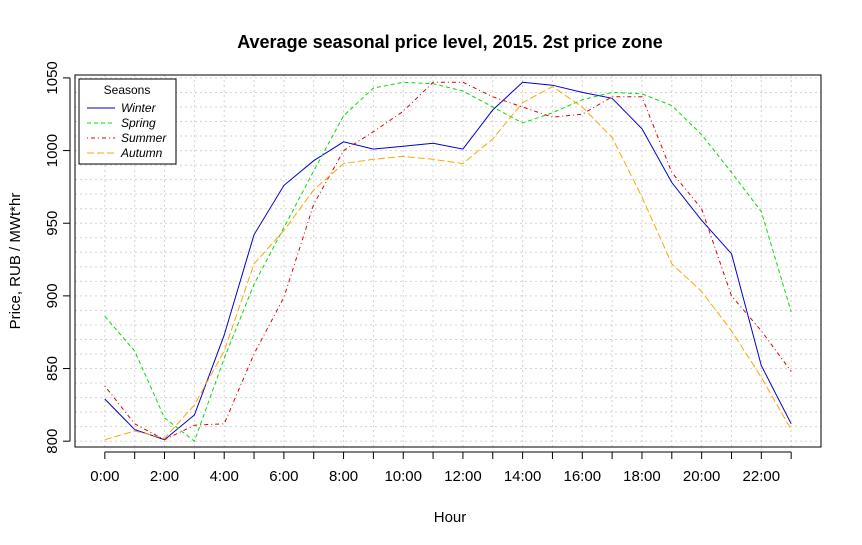  Describe the element at coordinates (343, 476) in the screenshot. I see `x-tick-label: 8:00` at that location.